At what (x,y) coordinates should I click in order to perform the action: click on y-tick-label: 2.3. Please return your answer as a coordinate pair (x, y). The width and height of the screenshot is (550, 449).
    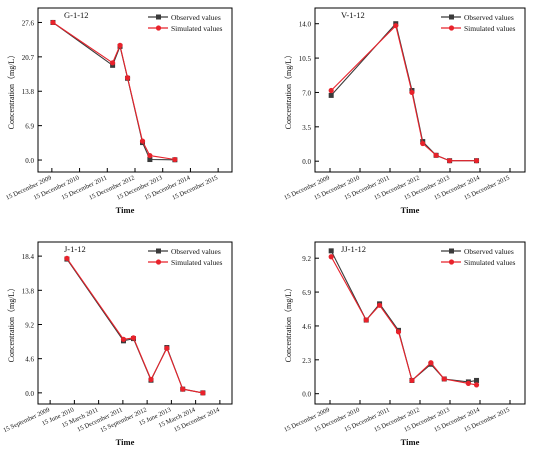
    Looking at the image, I should click on (306, 361).